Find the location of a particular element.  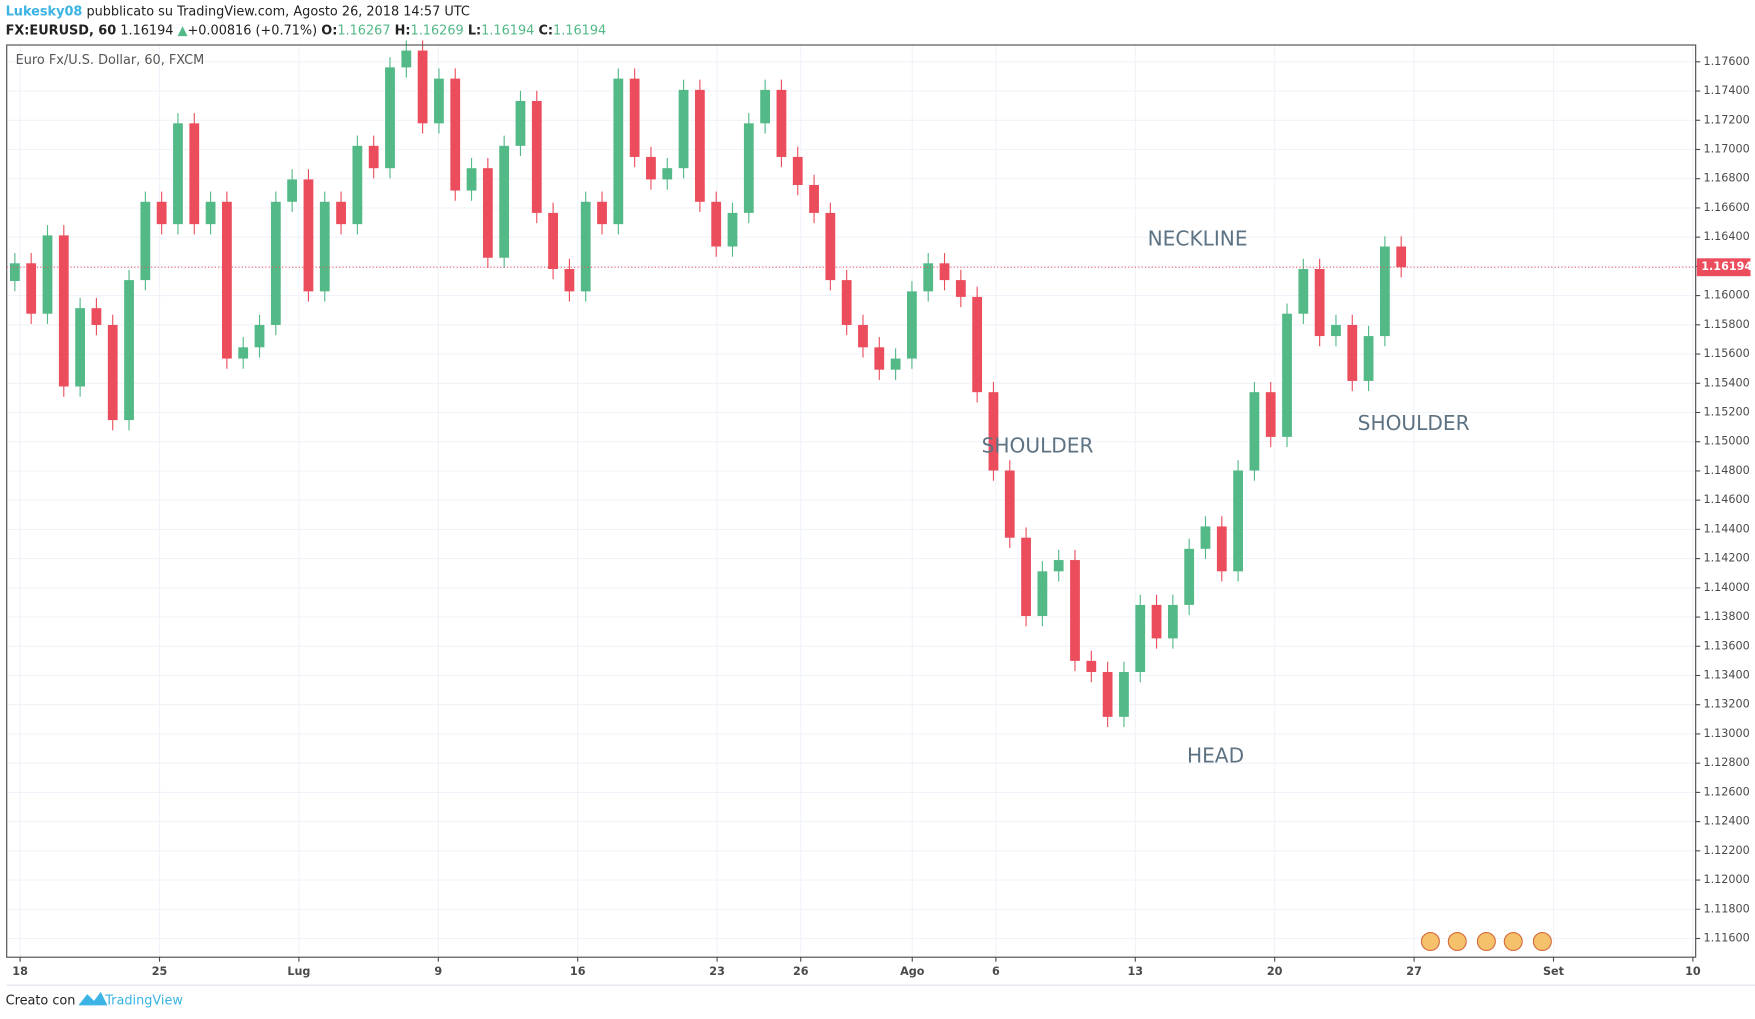

y-tick-label: 1.17400 is located at coordinates (1727, 90).